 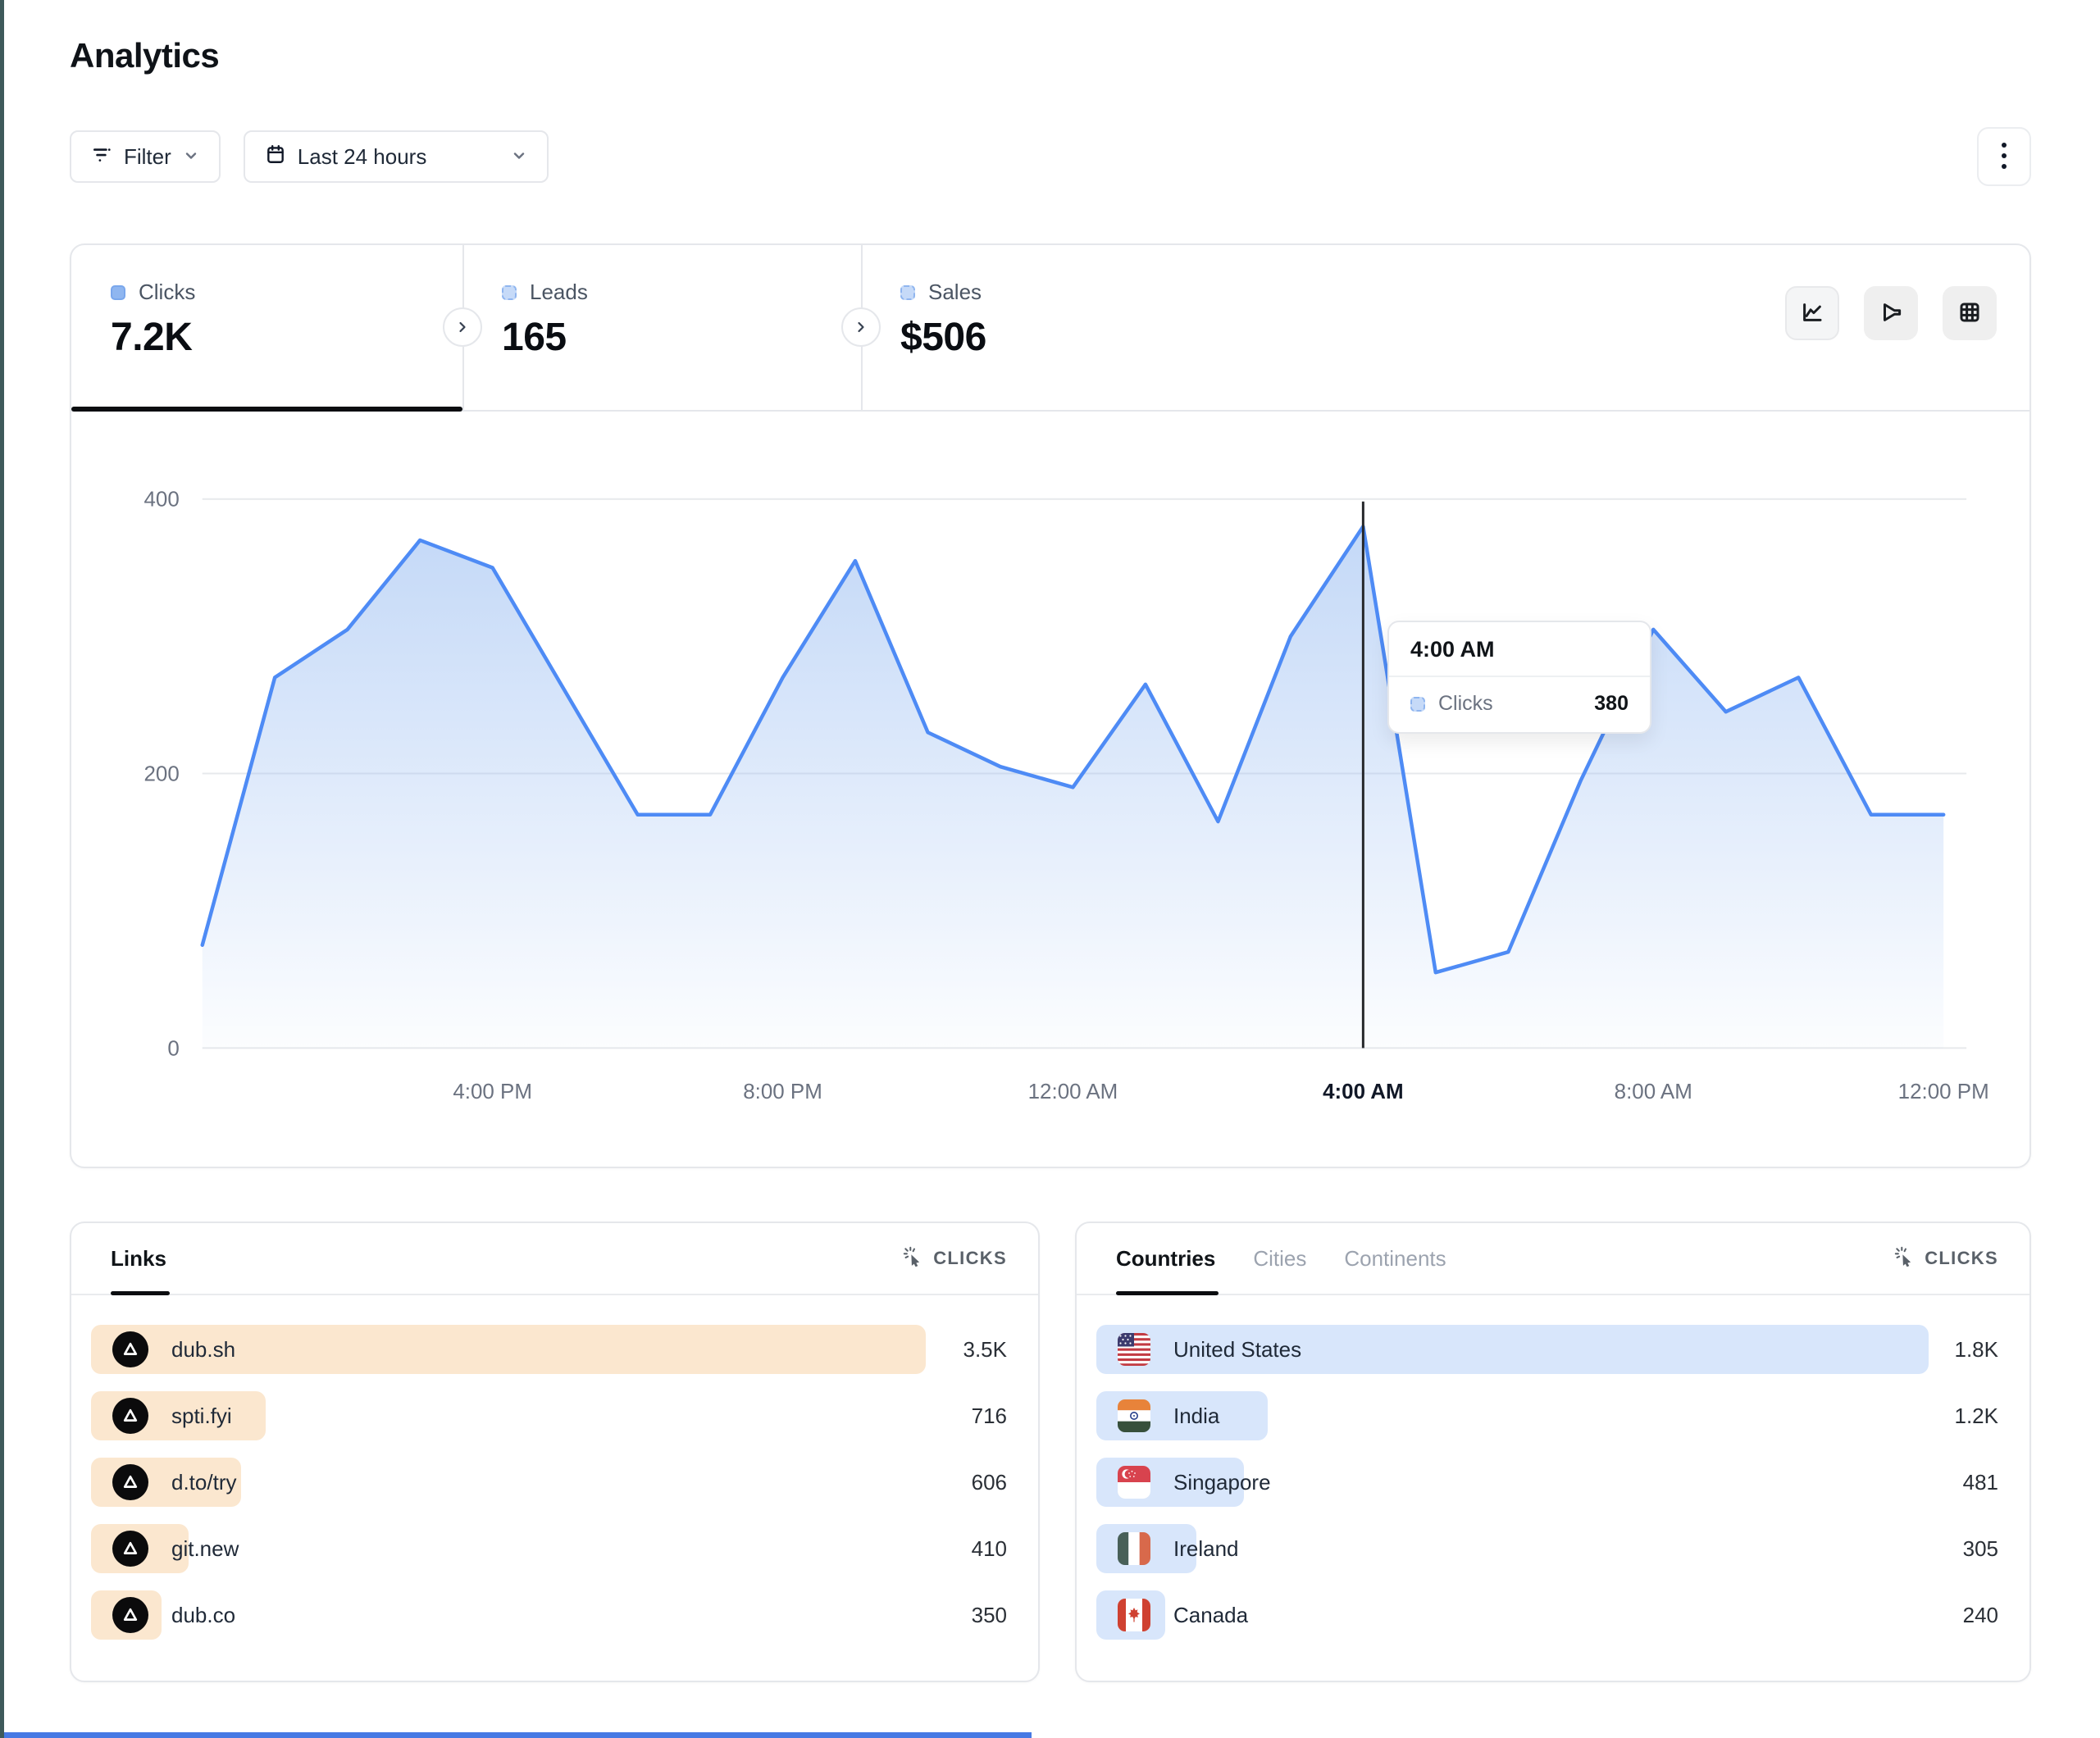 I want to click on country-label: India, so click(x=1196, y=1415).